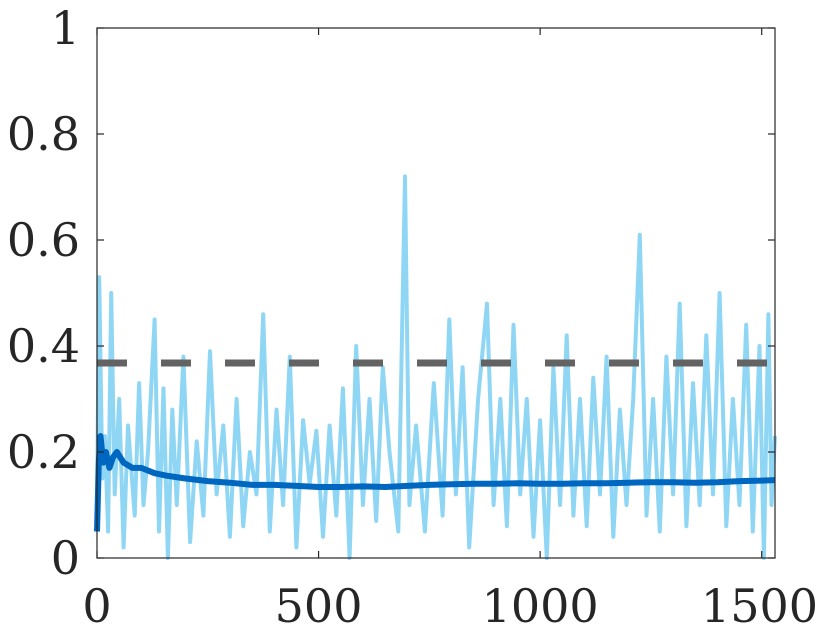  What do you see at coordinates (759, 602) in the screenshot?
I see `x-tick-label: 1500` at bounding box center [759, 602].